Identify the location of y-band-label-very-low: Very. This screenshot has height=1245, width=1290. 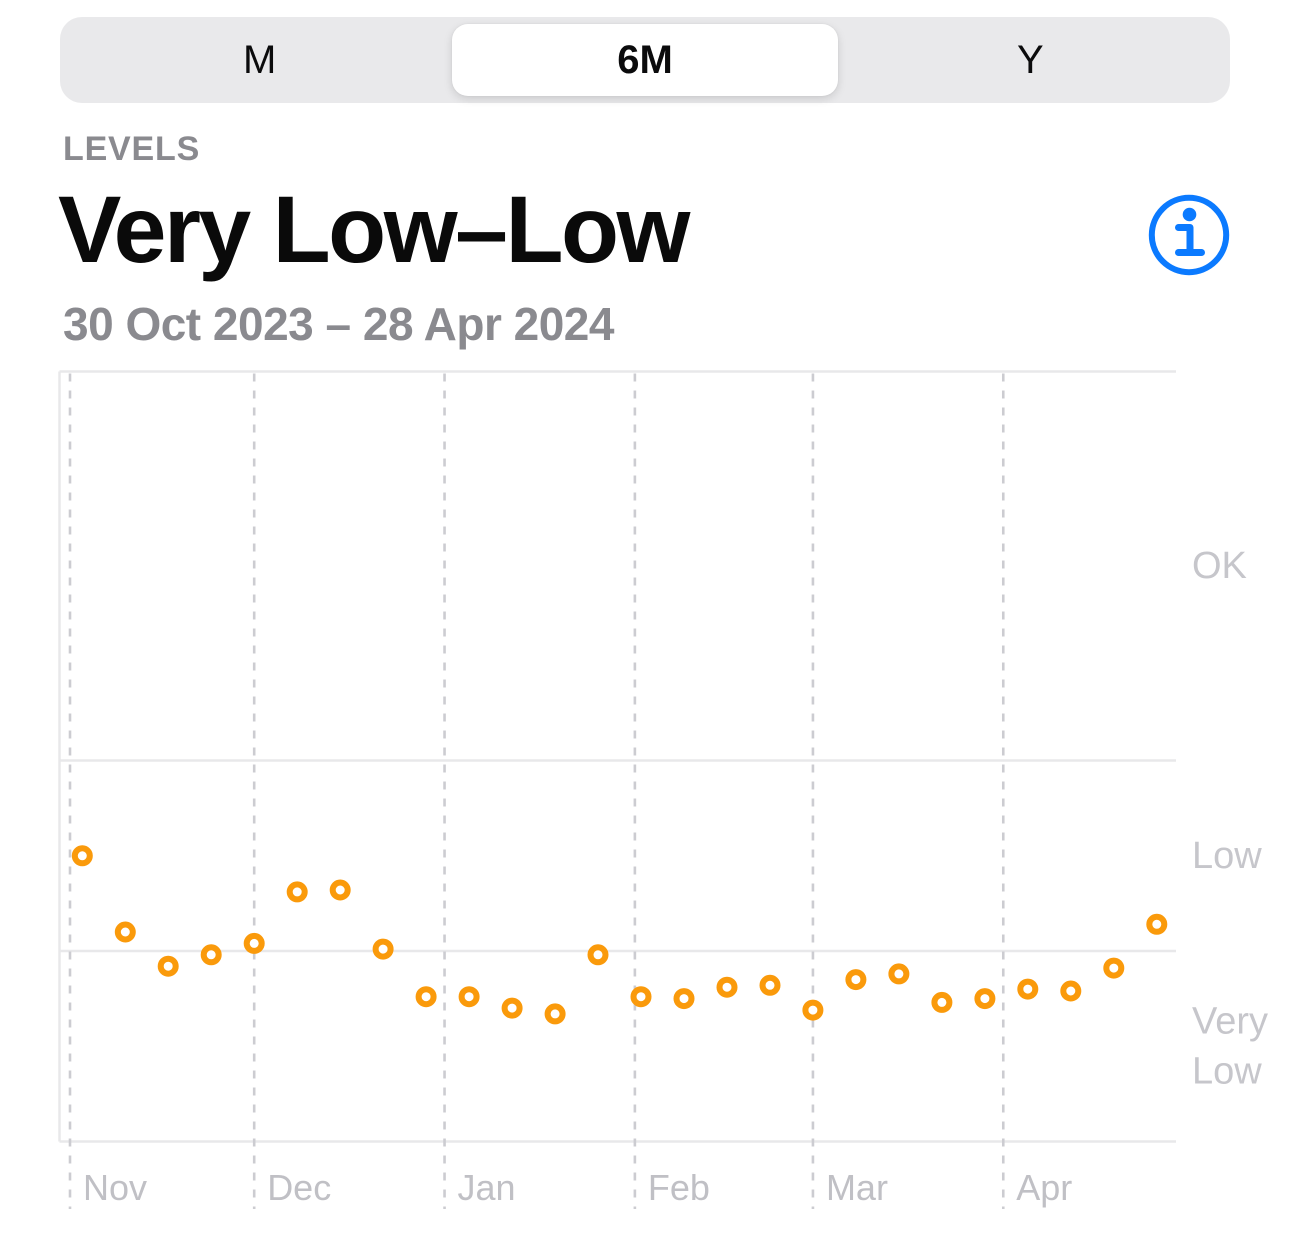
(1230, 1021).